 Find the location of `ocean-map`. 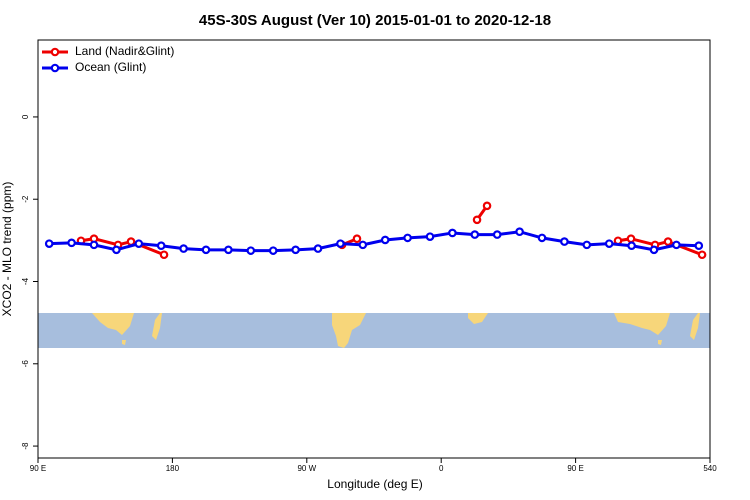

ocean-map is located at coordinates (374, 330).